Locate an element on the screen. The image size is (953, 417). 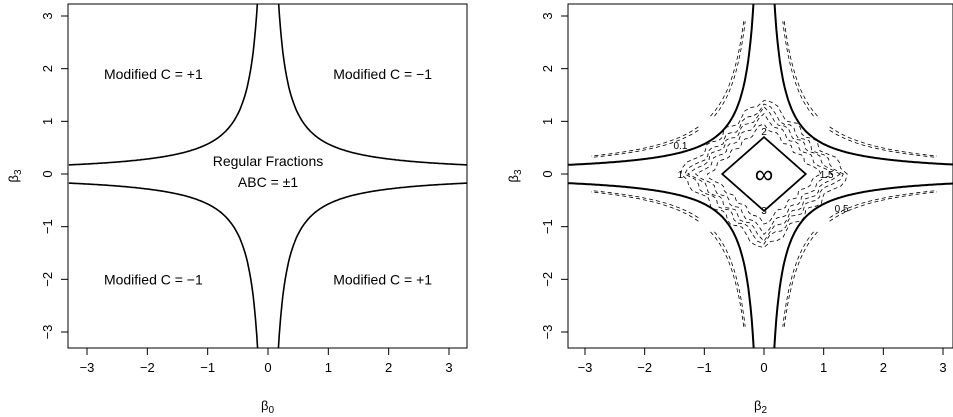
center-diamond is located at coordinates (764, 174).